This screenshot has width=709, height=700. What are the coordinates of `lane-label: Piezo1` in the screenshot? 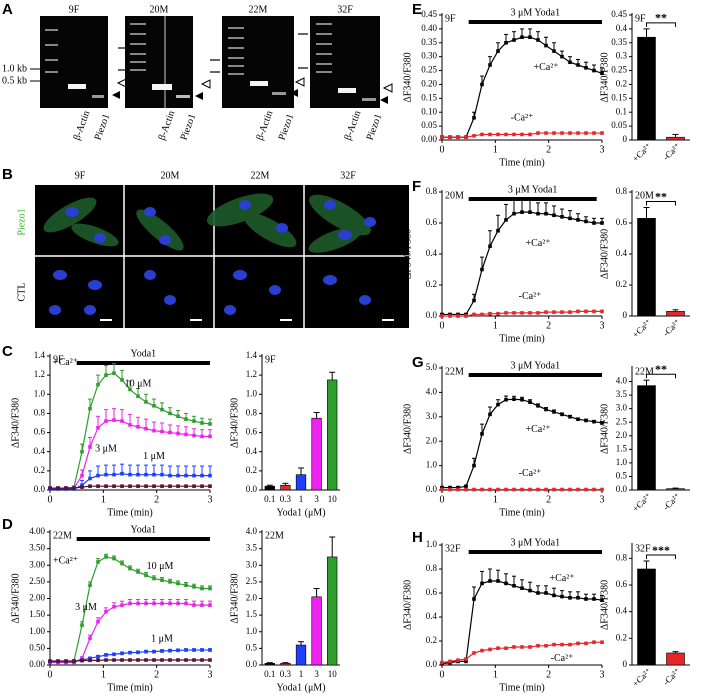 It's located at (375, 126).